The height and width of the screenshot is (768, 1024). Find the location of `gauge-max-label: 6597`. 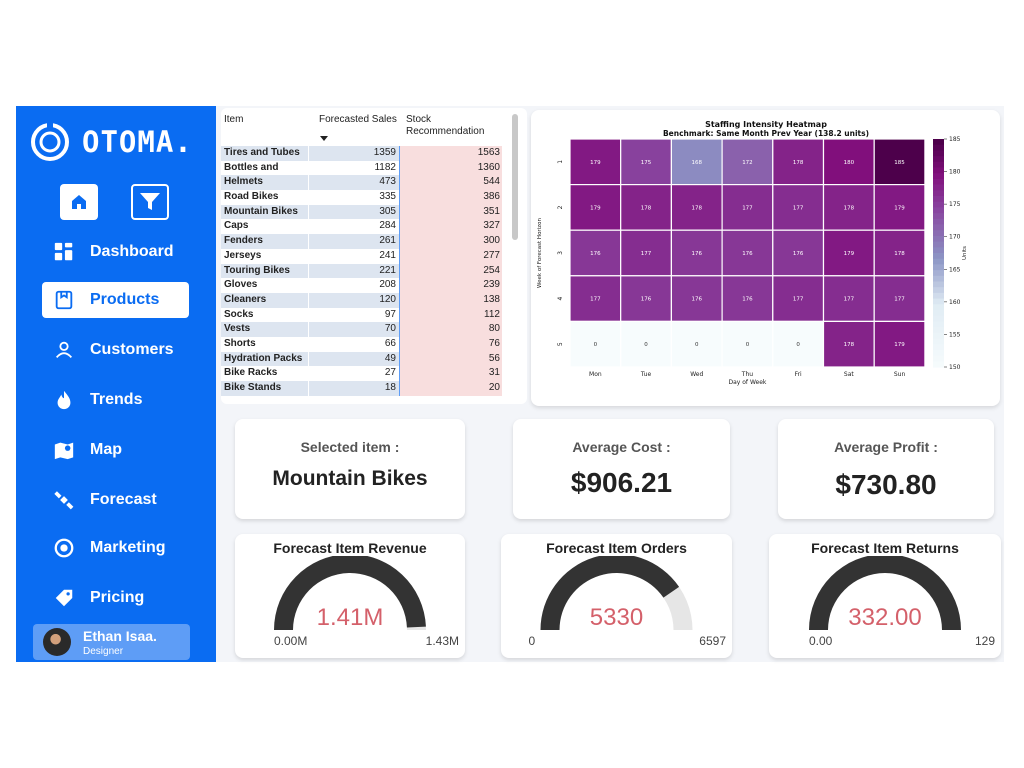

gauge-max-label: 6597 is located at coordinates (712, 641).